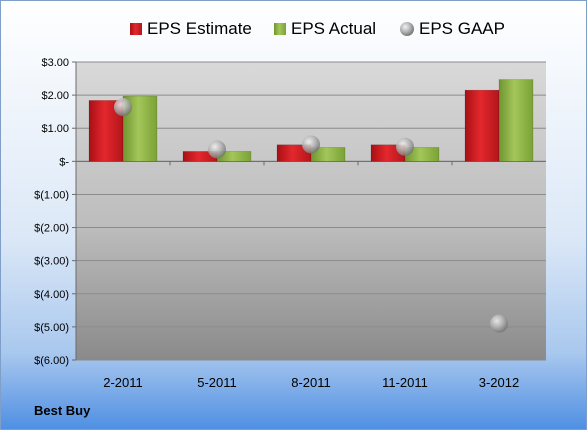 This screenshot has width=587, height=430. What do you see at coordinates (482, 125) in the screenshot?
I see `bar-eps-estimate` at bounding box center [482, 125].